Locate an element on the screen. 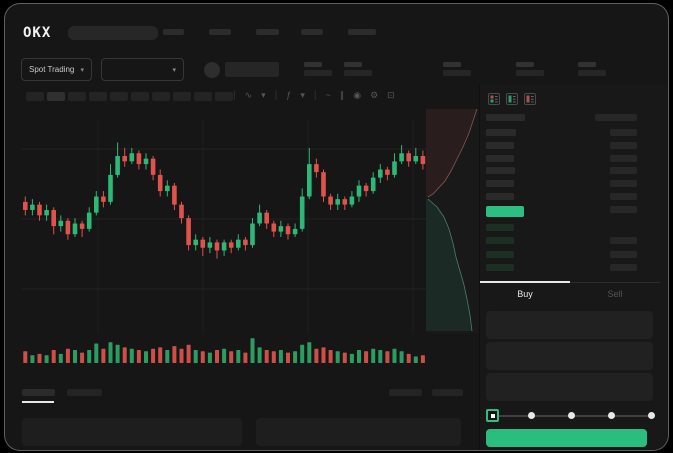 The image size is (673, 453). top-nav is located at coordinates (336, 25).